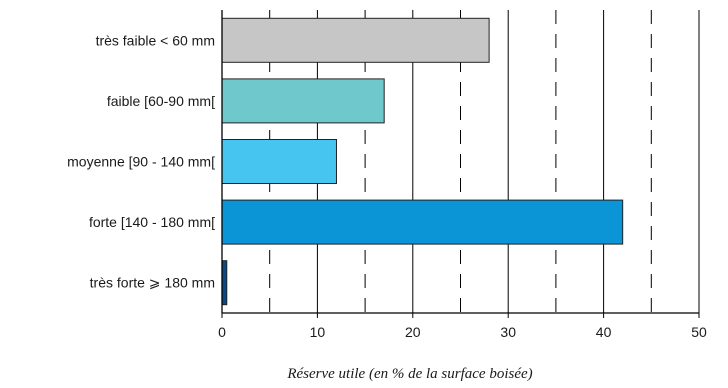 The image size is (728, 388). What do you see at coordinates (699, 332) in the screenshot?
I see `x-tick-label: 50` at bounding box center [699, 332].